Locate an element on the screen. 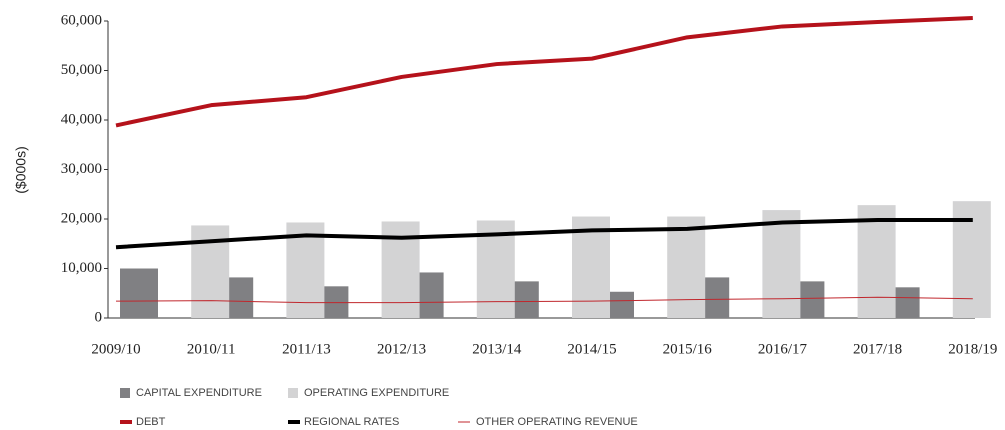  y-tick-label: 30,000 is located at coordinates (81, 169).